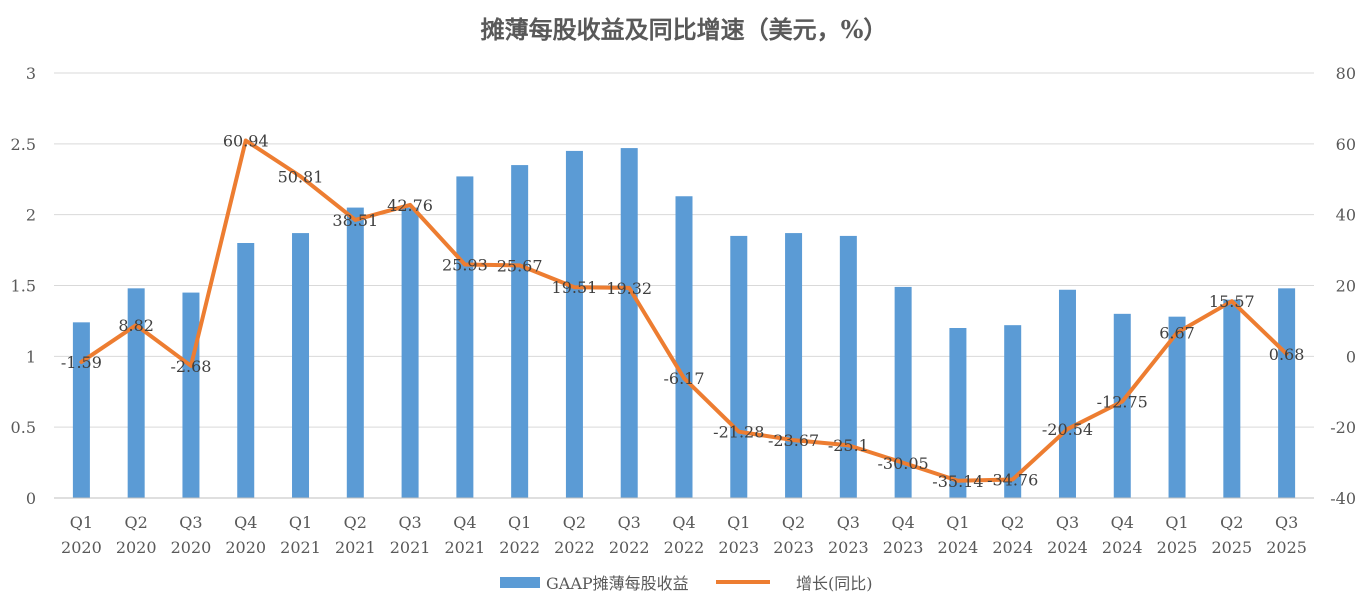  I want to click on left-tick-label: 1, so click(31, 356).